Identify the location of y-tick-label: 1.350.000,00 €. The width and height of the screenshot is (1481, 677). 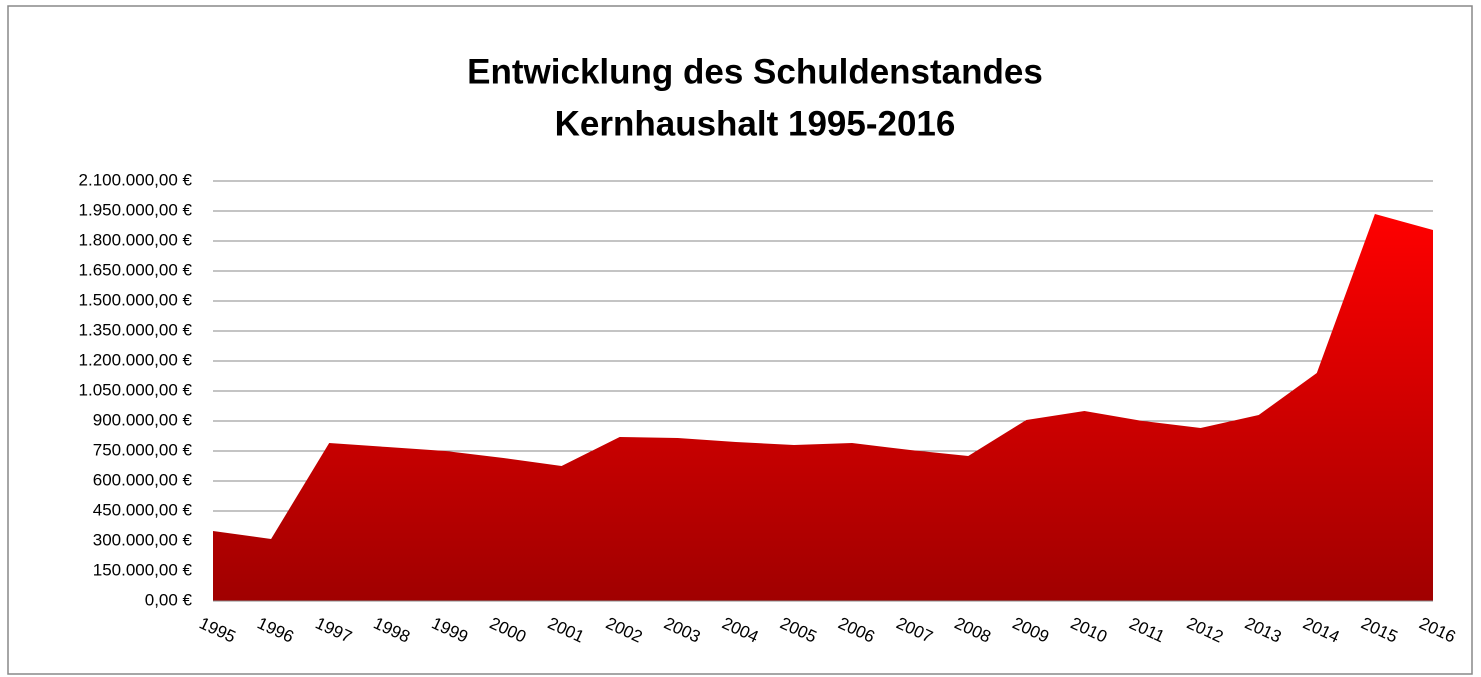
(136, 329).